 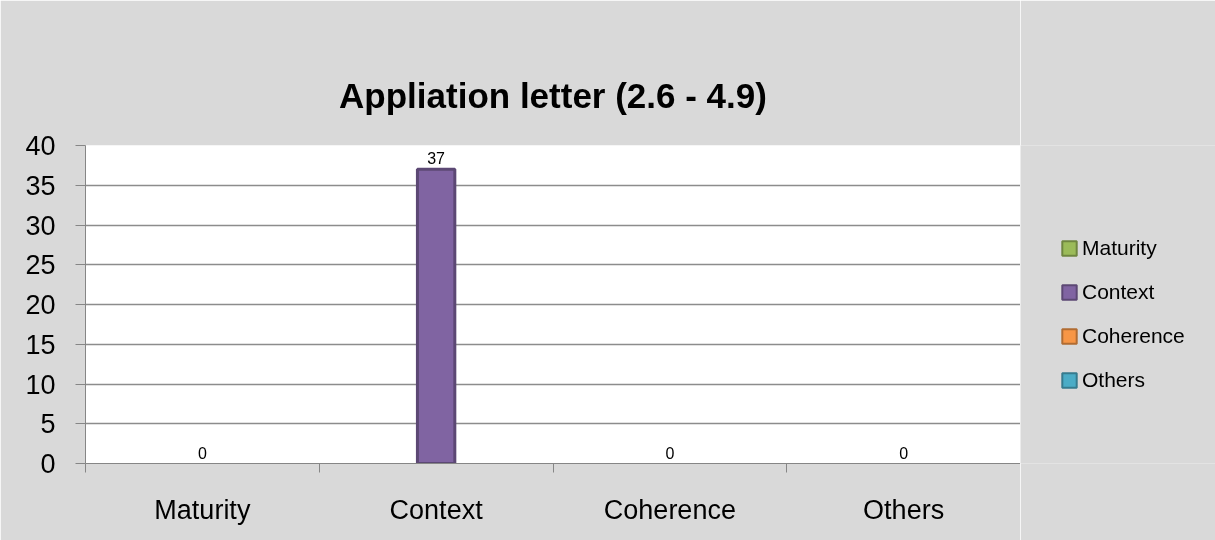 What do you see at coordinates (48, 424) in the screenshot?
I see `y-tick-label: 5` at bounding box center [48, 424].